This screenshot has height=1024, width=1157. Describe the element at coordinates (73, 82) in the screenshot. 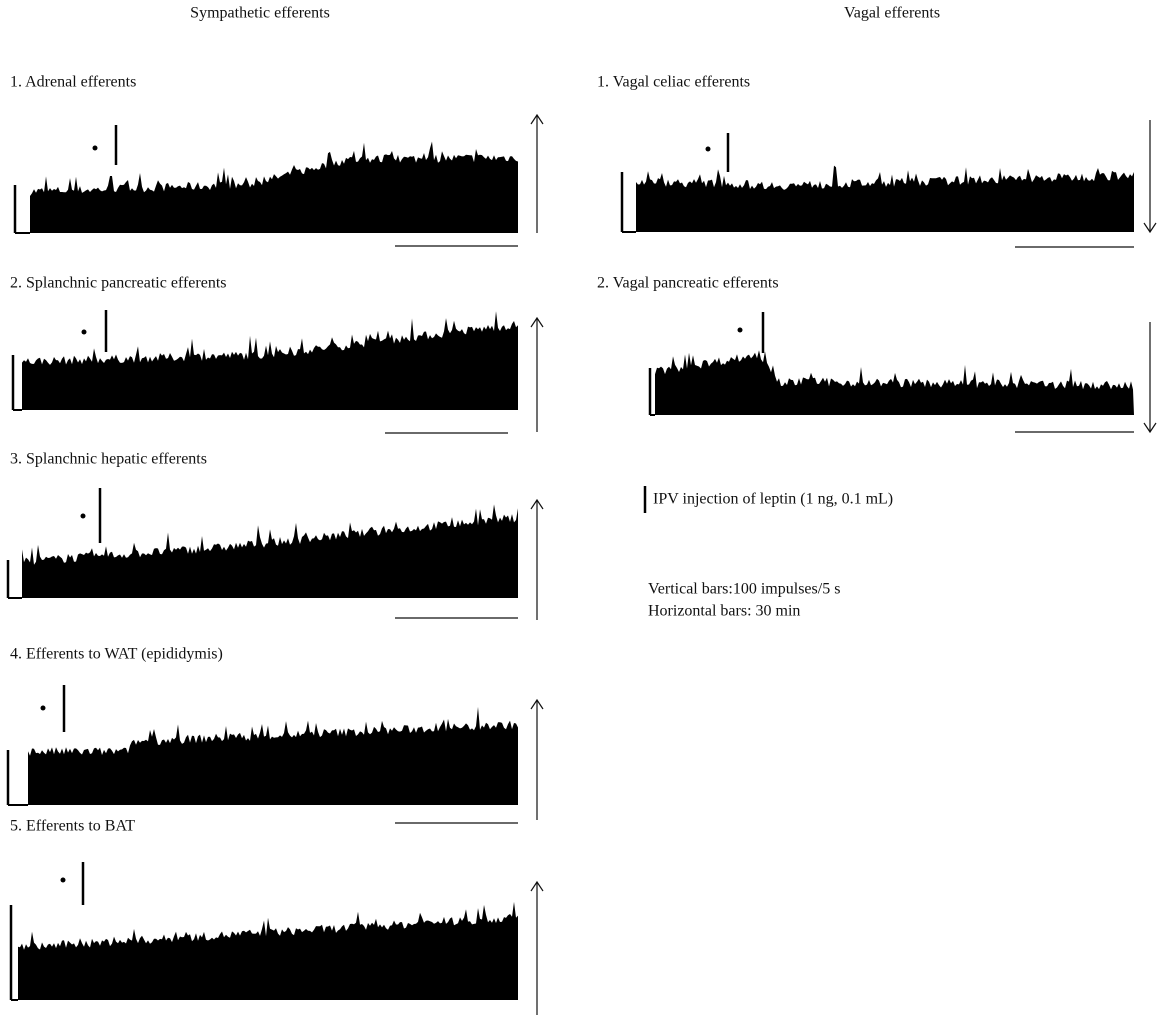

I see `panel-label: 1. Adrenal efferents` at that location.